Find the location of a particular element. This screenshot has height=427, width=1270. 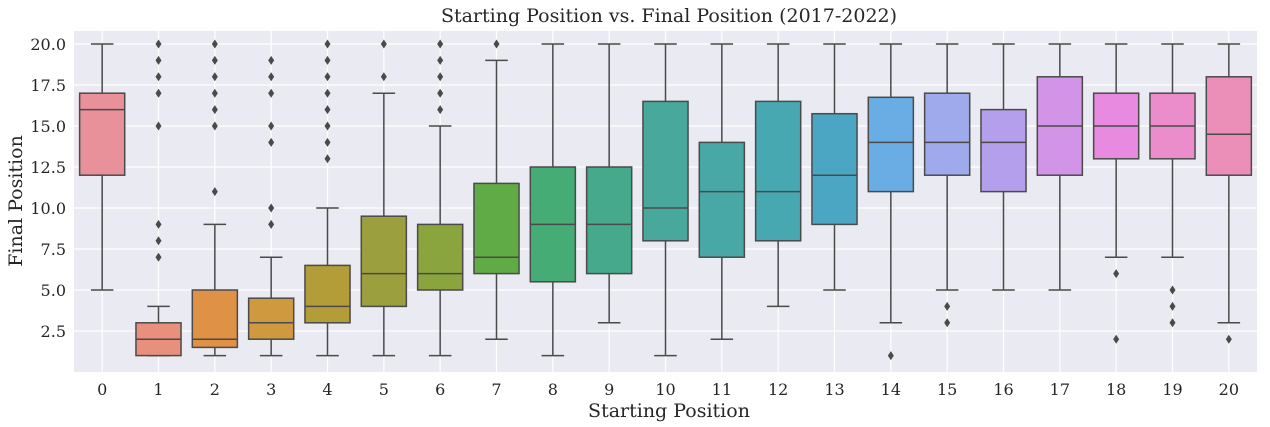

x-tick-label: 16 is located at coordinates (1003, 389).